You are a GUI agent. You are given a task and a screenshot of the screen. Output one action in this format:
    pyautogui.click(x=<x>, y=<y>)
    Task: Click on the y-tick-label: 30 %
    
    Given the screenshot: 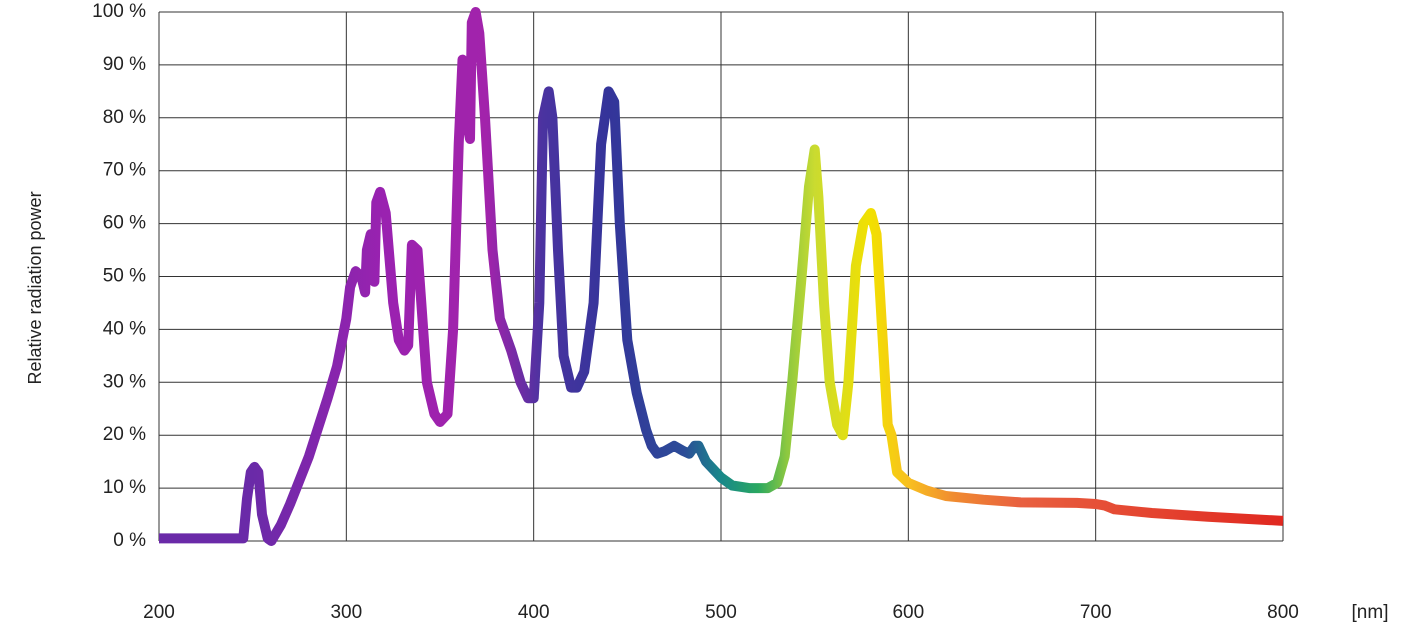 What is the action you would take?
    pyautogui.click(x=124, y=381)
    